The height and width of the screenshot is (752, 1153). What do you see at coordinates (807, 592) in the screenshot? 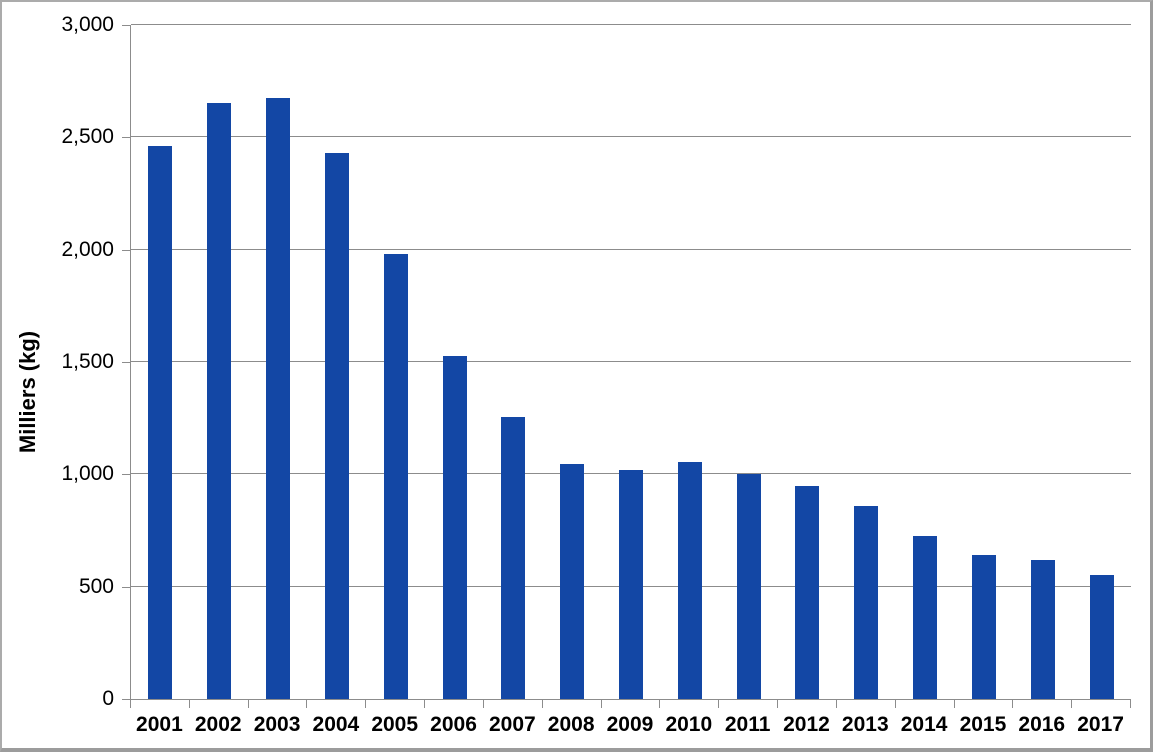
I see `bar-2012` at bounding box center [807, 592].